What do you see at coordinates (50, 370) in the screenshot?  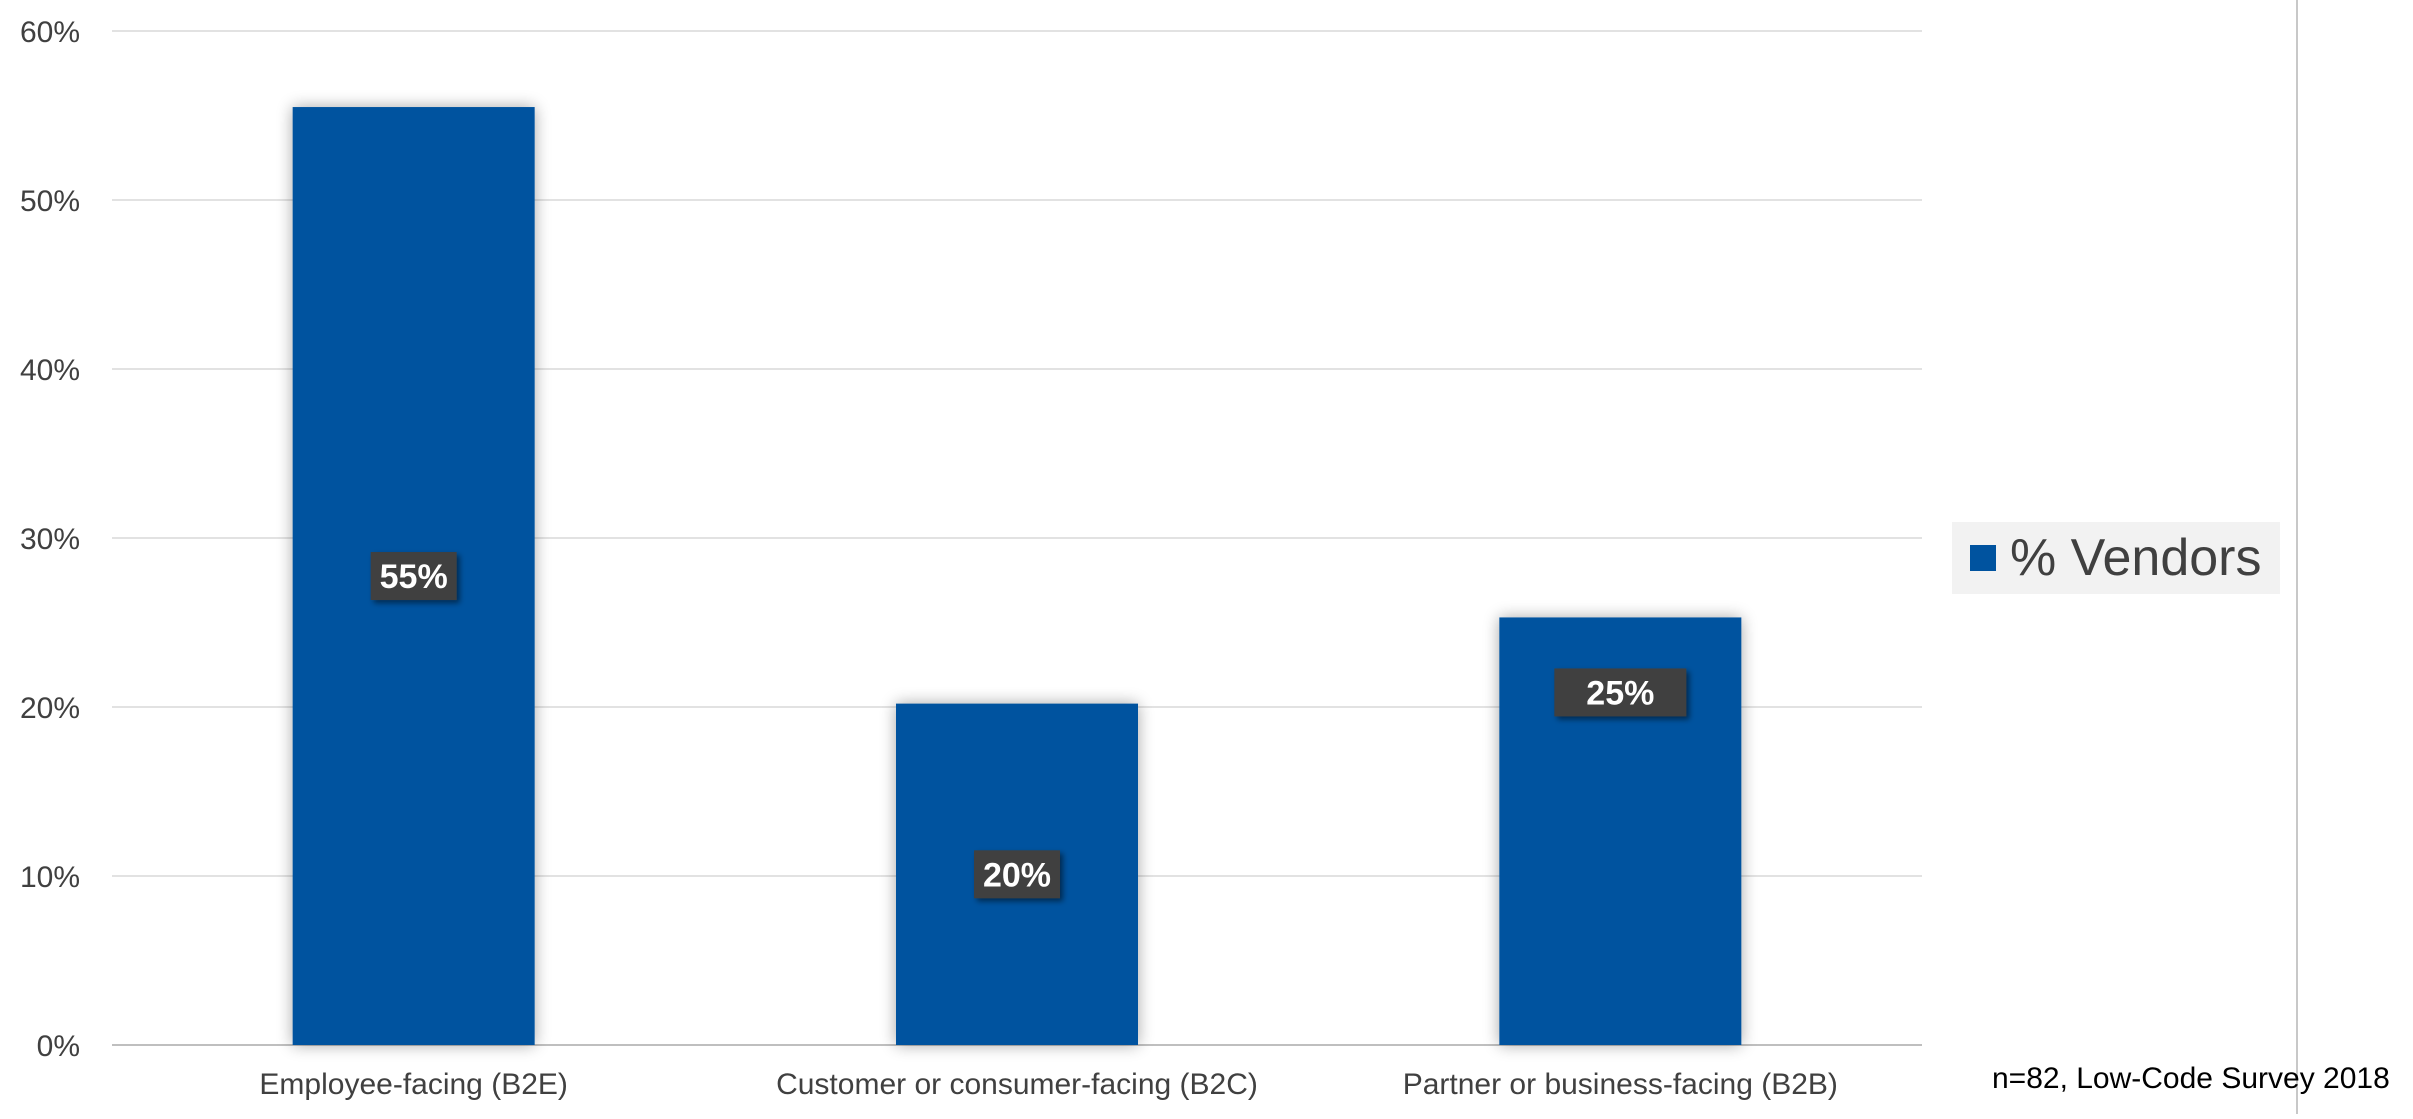 I see `y-tick-label: 40%` at bounding box center [50, 370].